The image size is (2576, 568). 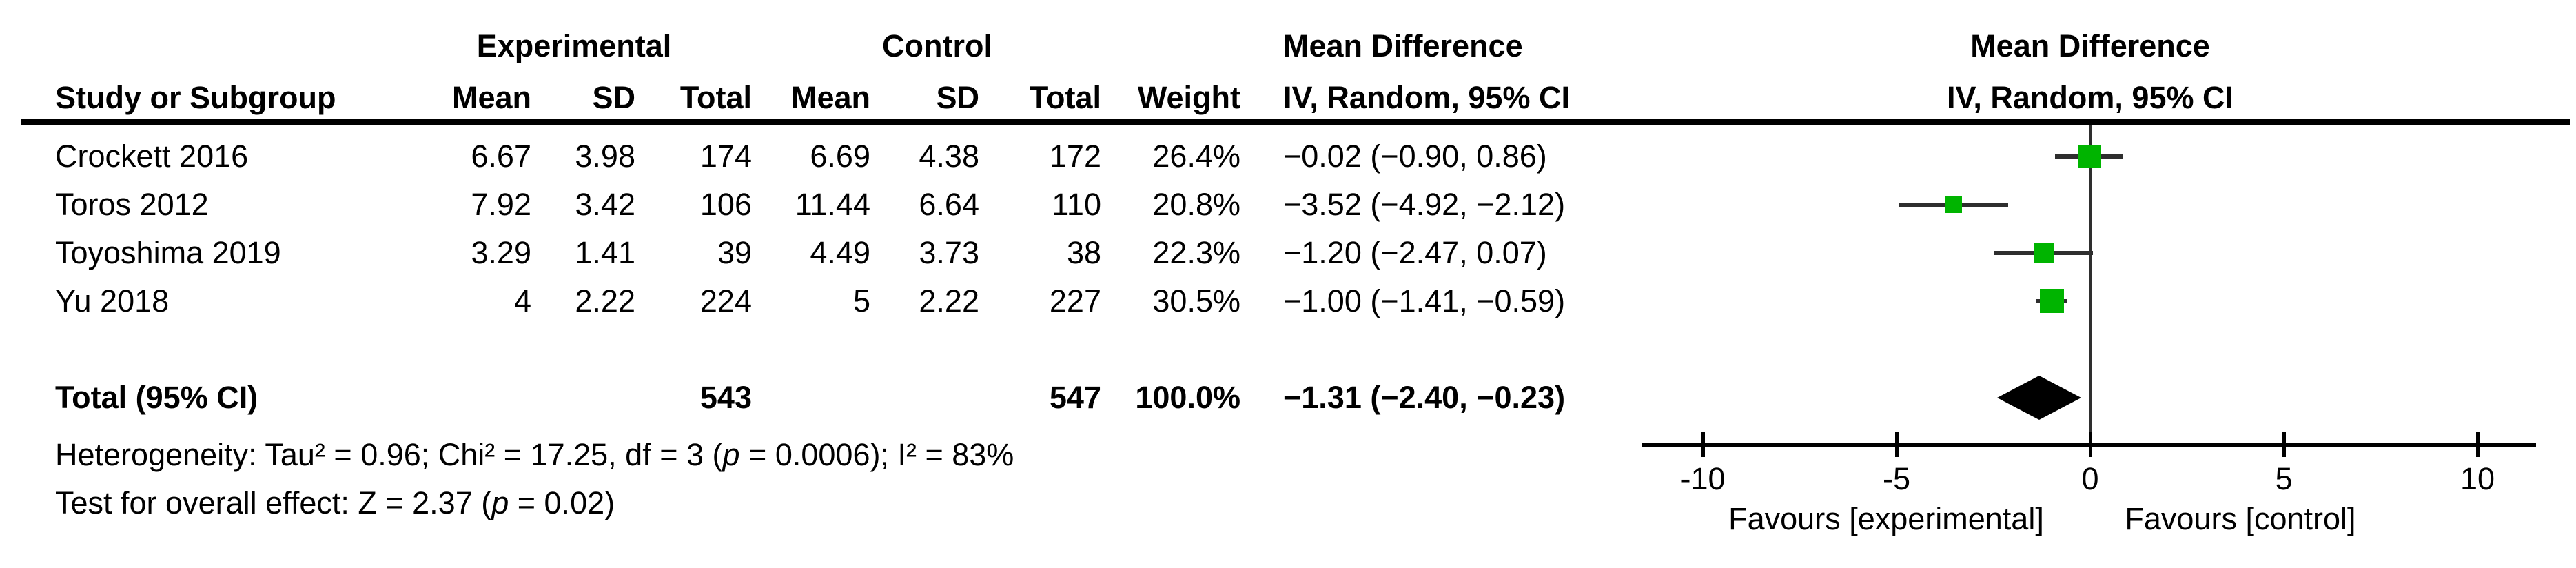 What do you see at coordinates (1076, 205) in the screenshot?
I see `ctrl-total-value: 110` at bounding box center [1076, 205].